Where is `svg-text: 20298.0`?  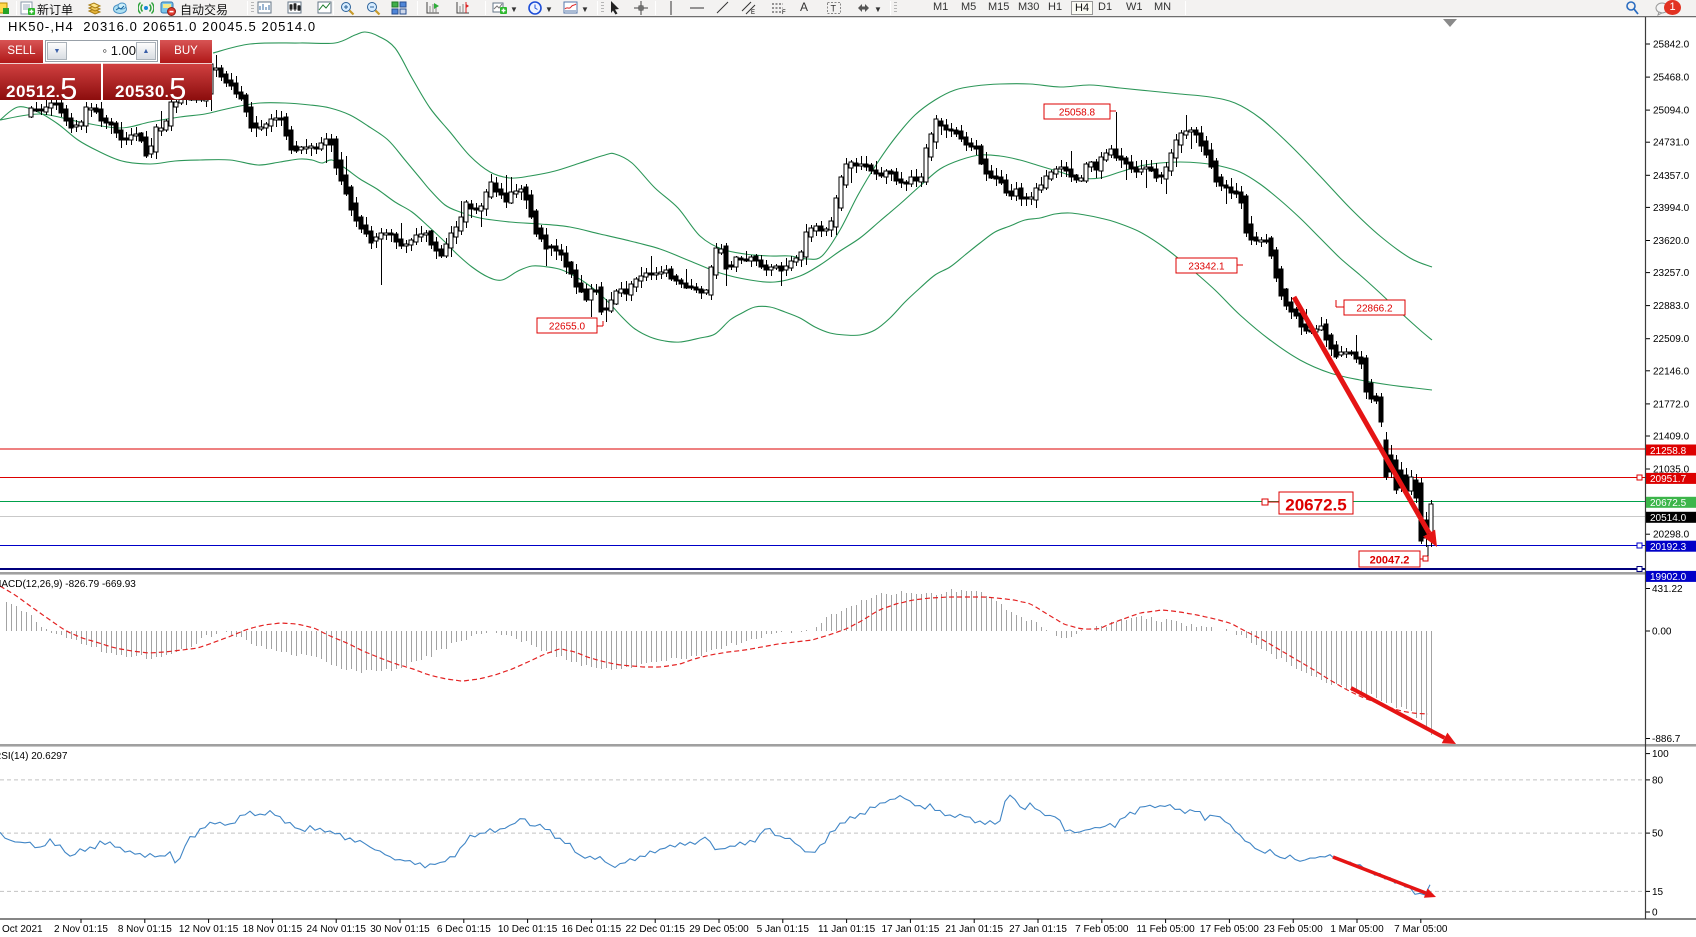 svg-text: 20298.0 is located at coordinates (1671, 535).